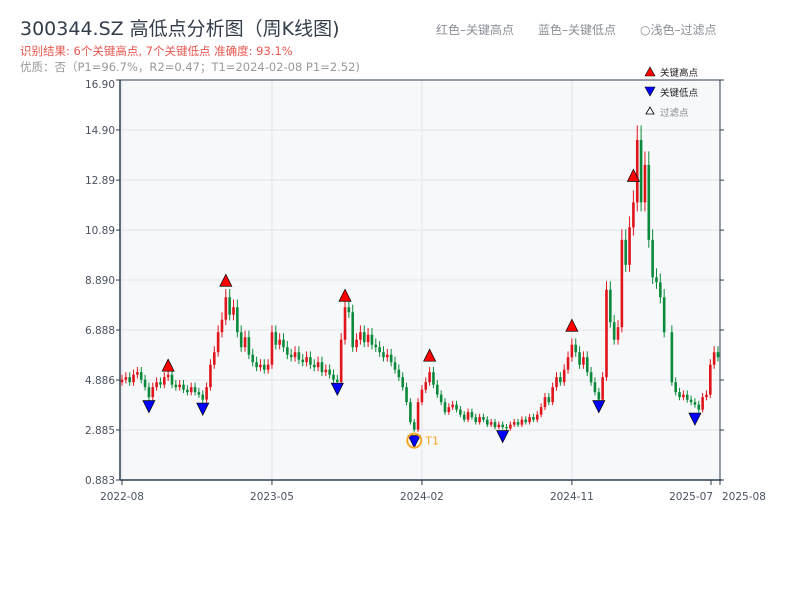 Image resolution: width=800 pixels, height=600 pixels. What do you see at coordinates (414, 440) in the screenshot?
I see `t1-highlight-circle` at bounding box center [414, 440].